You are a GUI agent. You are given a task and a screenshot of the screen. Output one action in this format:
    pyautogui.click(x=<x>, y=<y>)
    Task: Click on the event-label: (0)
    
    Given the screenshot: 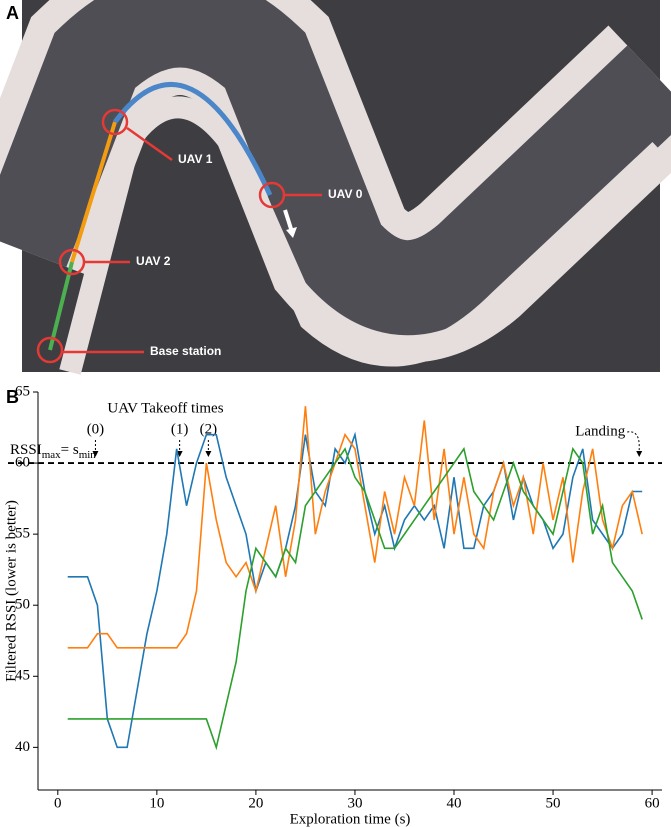 What is the action you would take?
    pyautogui.click(x=96, y=429)
    